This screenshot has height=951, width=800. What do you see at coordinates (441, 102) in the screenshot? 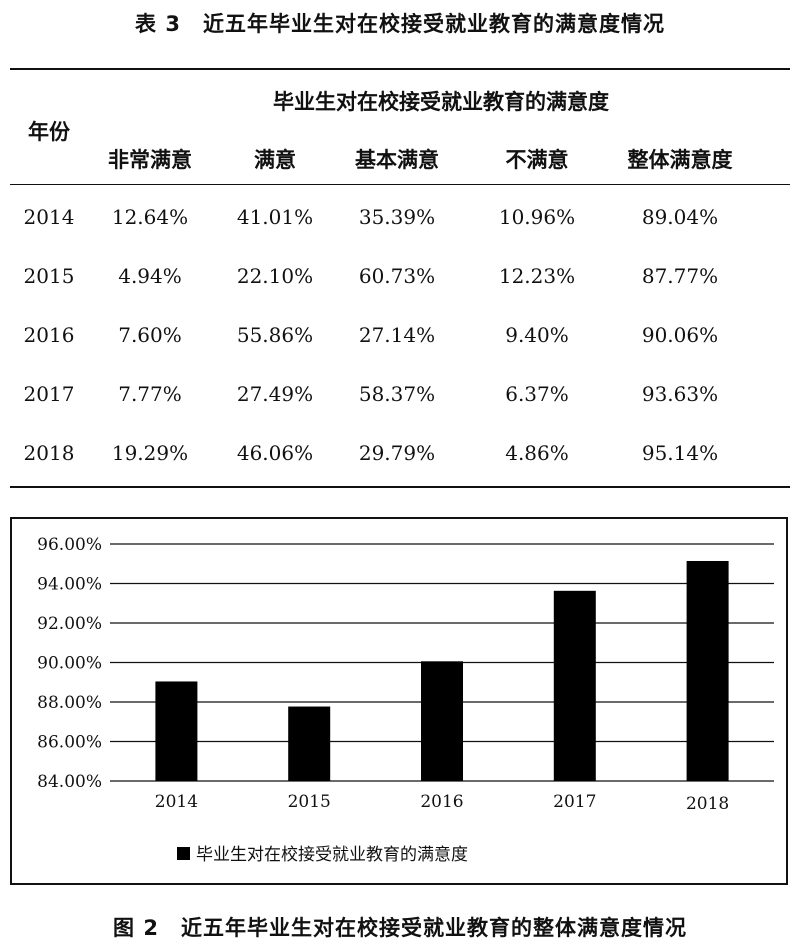
I see `group-header: 毕业生对在校接受就业教育的满意度` at bounding box center [441, 102].